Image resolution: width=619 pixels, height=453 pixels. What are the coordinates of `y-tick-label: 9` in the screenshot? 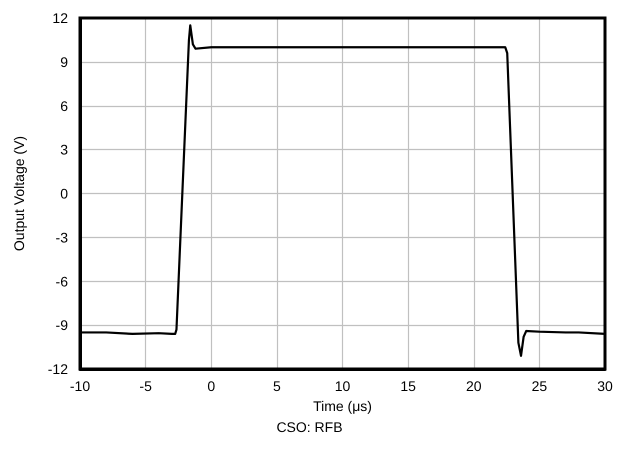 It's located at (64, 62).